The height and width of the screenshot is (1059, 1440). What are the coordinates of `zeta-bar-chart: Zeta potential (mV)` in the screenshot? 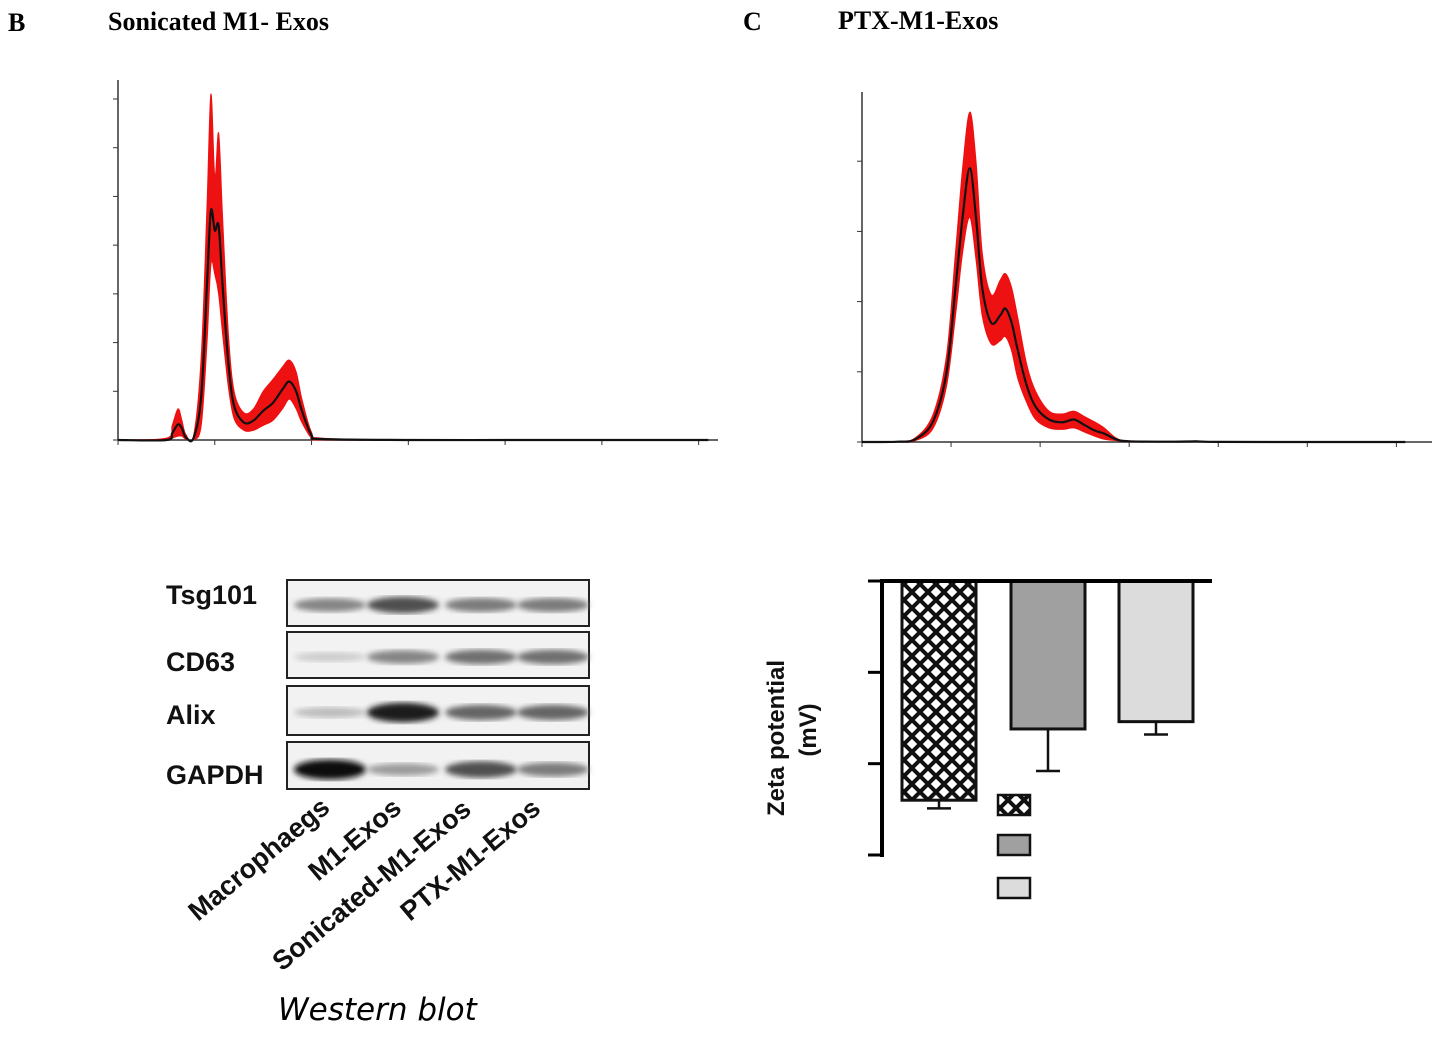 It's located at (987, 739).